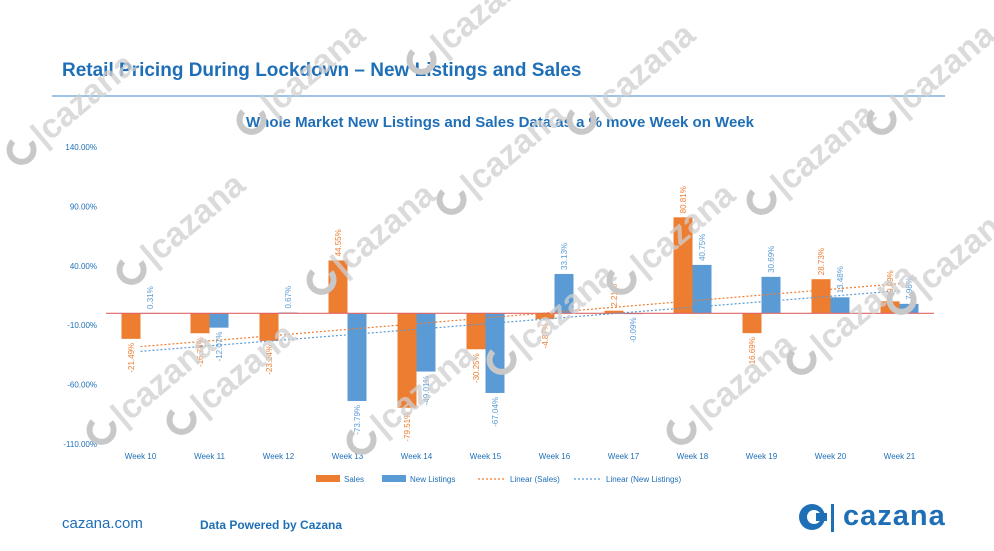 The height and width of the screenshot is (551, 994). What do you see at coordinates (614, 295) in the screenshot?
I see `data-label-sales: 2.21%` at bounding box center [614, 295].